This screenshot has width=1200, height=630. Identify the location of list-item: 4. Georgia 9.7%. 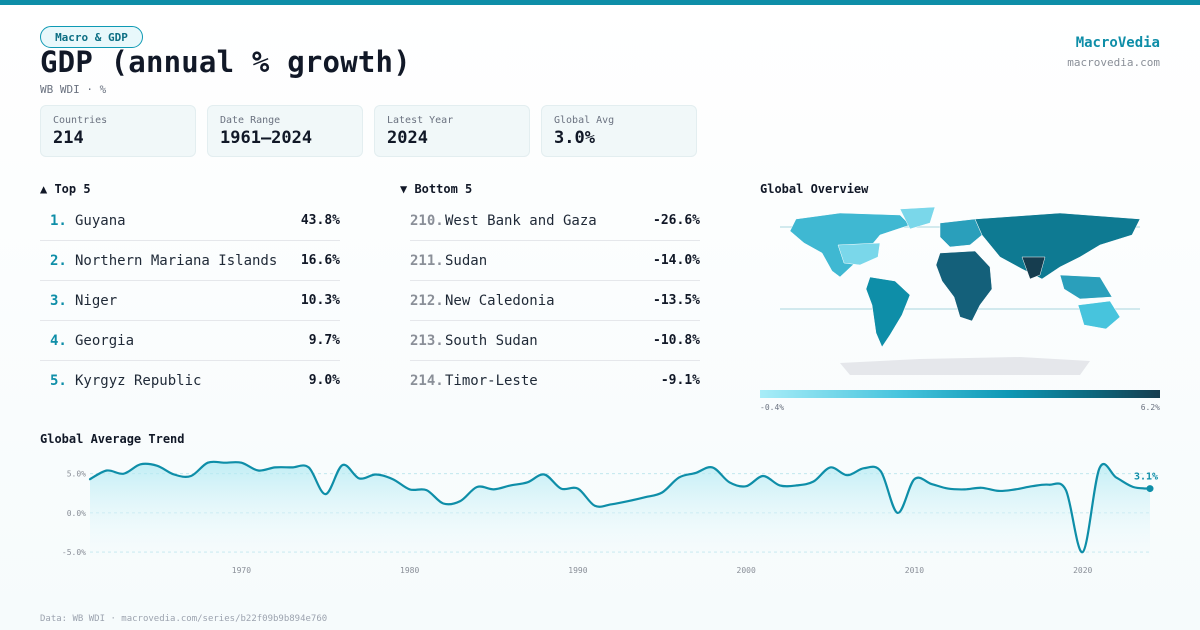
(190, 341).